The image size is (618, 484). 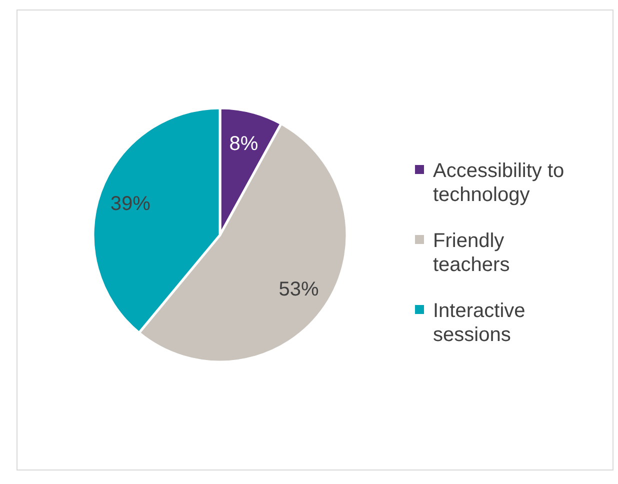 What do you see at coordinates (299, 289) in the screenshot?
I see `data-label: 53%` at bounding box center [299, 289].